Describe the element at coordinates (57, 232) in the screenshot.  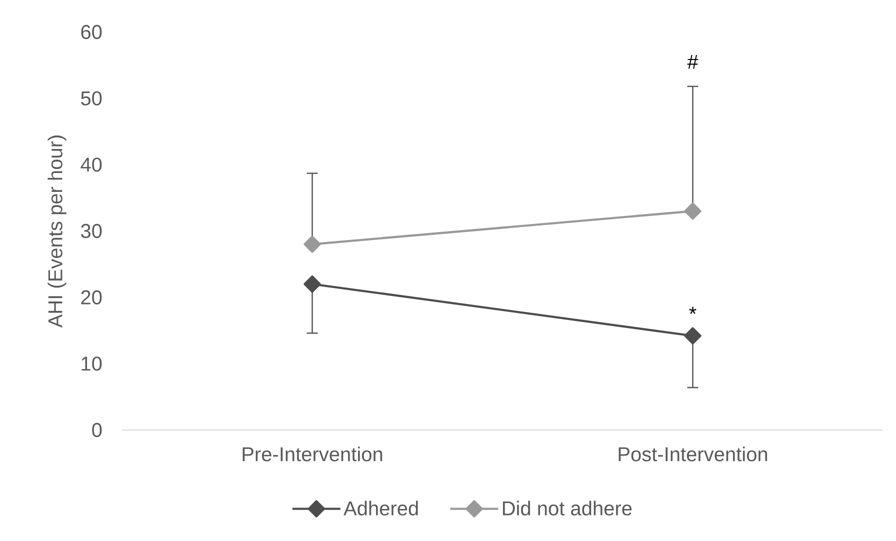
I see `y-axis-title: AHI (Events per hour)` at that location.